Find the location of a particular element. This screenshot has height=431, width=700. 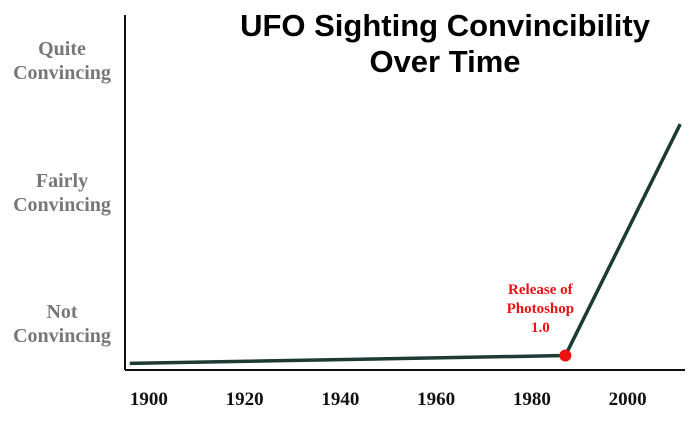

x-tick-label: 2000 is located at coordinates (627, 399).